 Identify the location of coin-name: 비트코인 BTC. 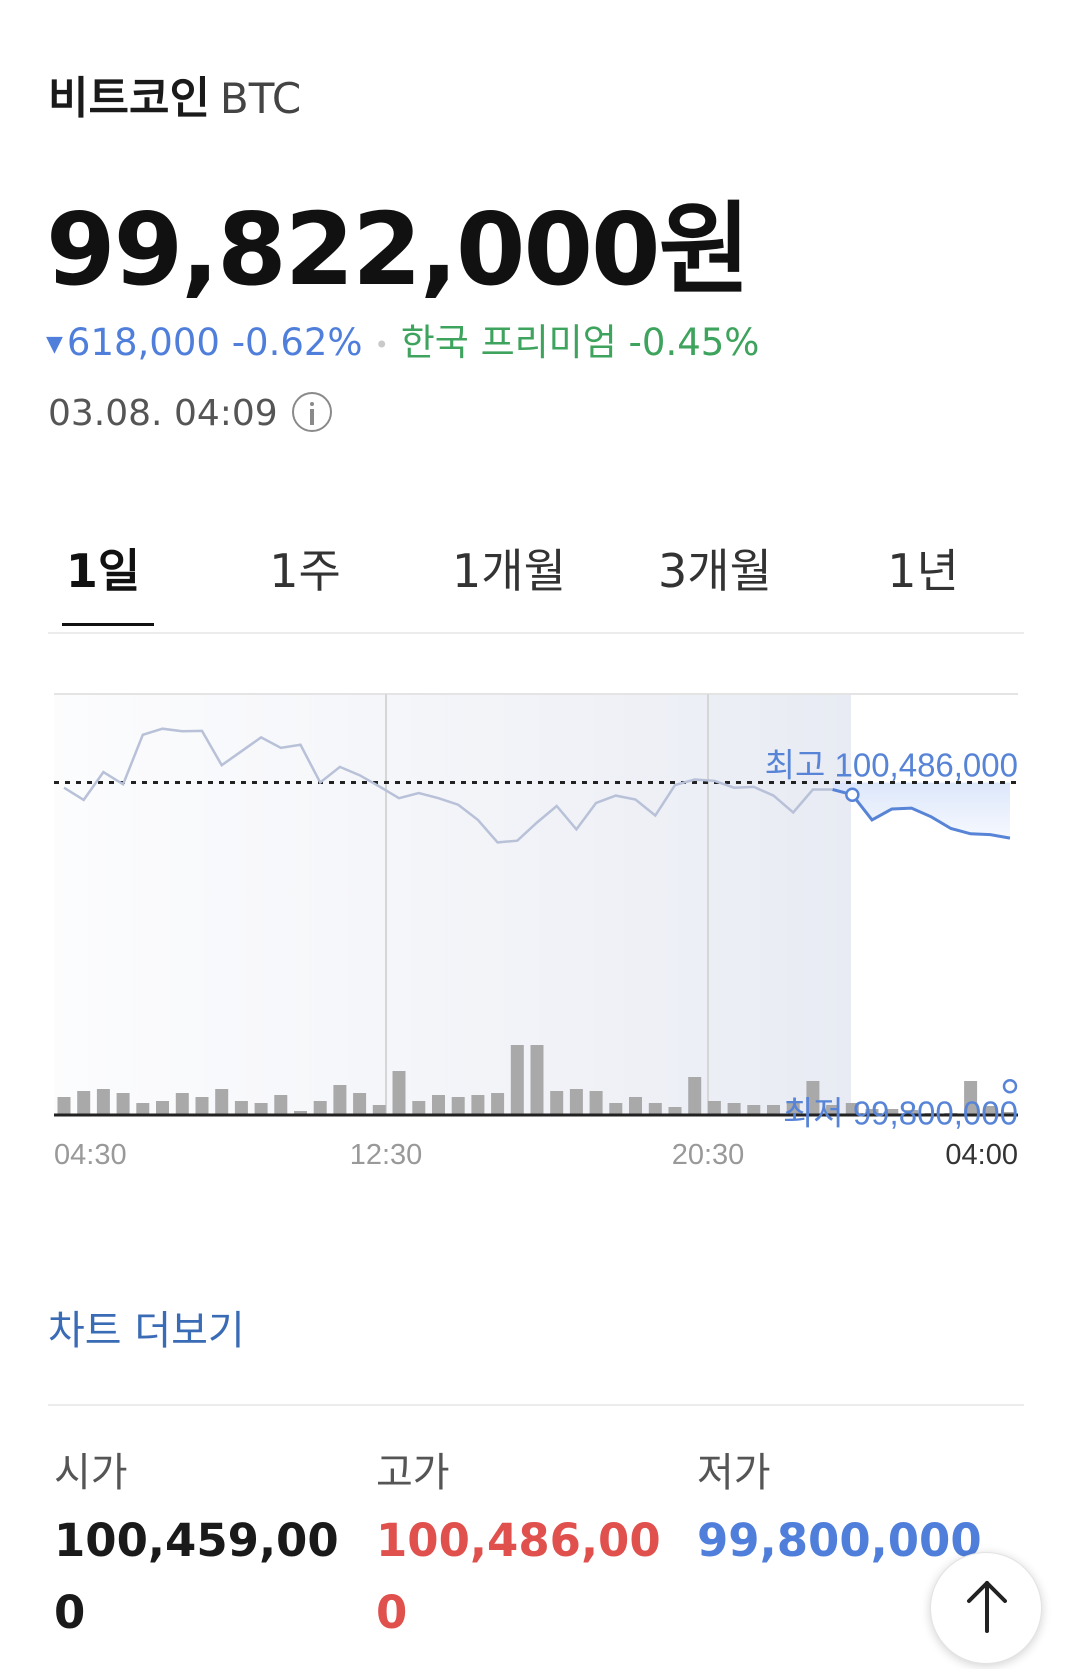
(174, 94).